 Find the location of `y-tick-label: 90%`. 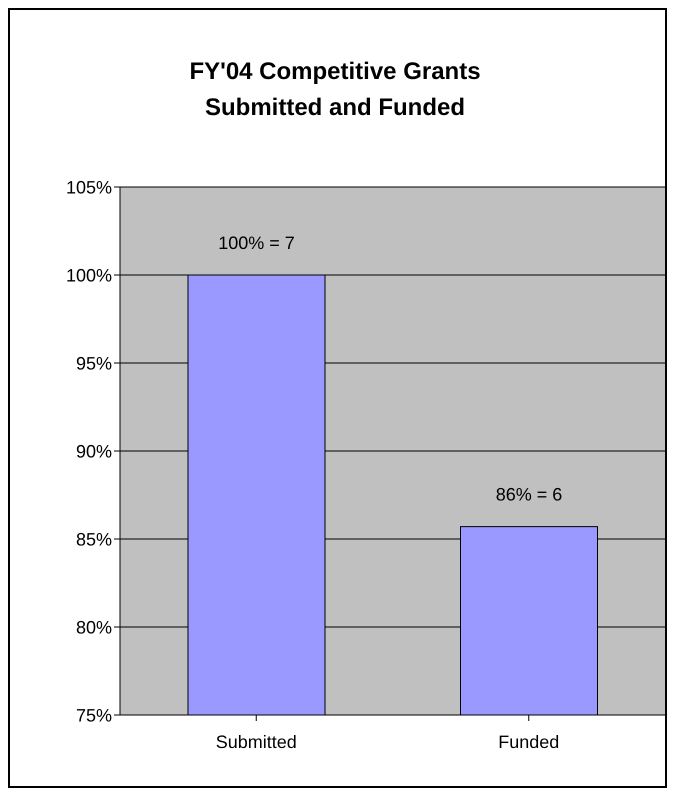

y-tick-label: 90% is located at coordinates (94, 451).